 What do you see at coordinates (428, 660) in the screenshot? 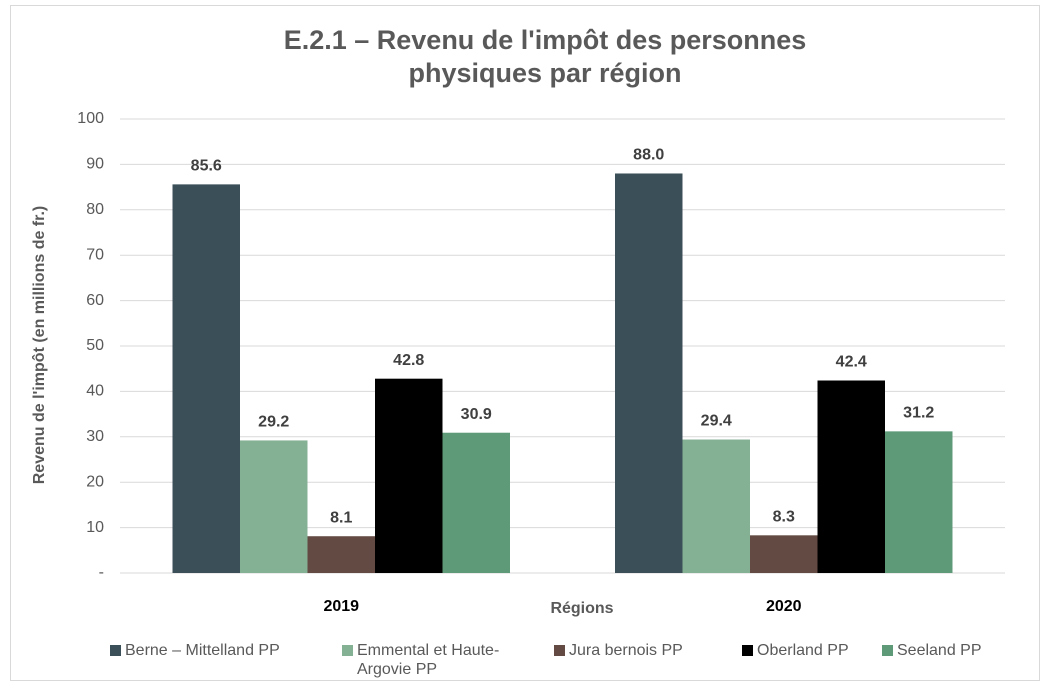
I see `legend-label: Emmental et Haute-Argovie PP` at bounding box center [428, 660].